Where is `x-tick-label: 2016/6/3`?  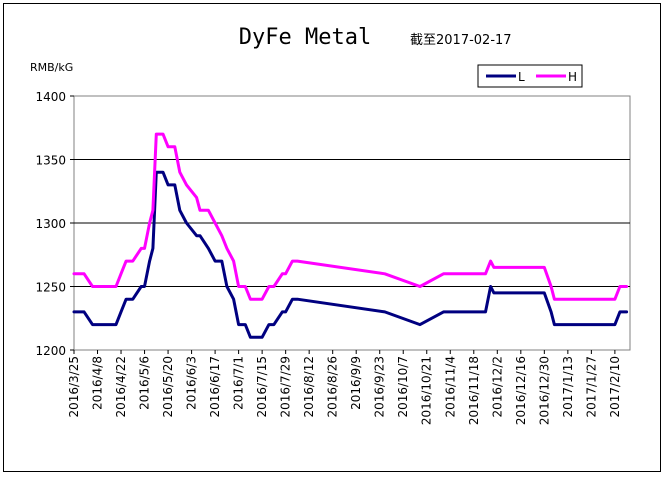
x-tick-label: 2016/6/3 is located at coordinates (192, 383).